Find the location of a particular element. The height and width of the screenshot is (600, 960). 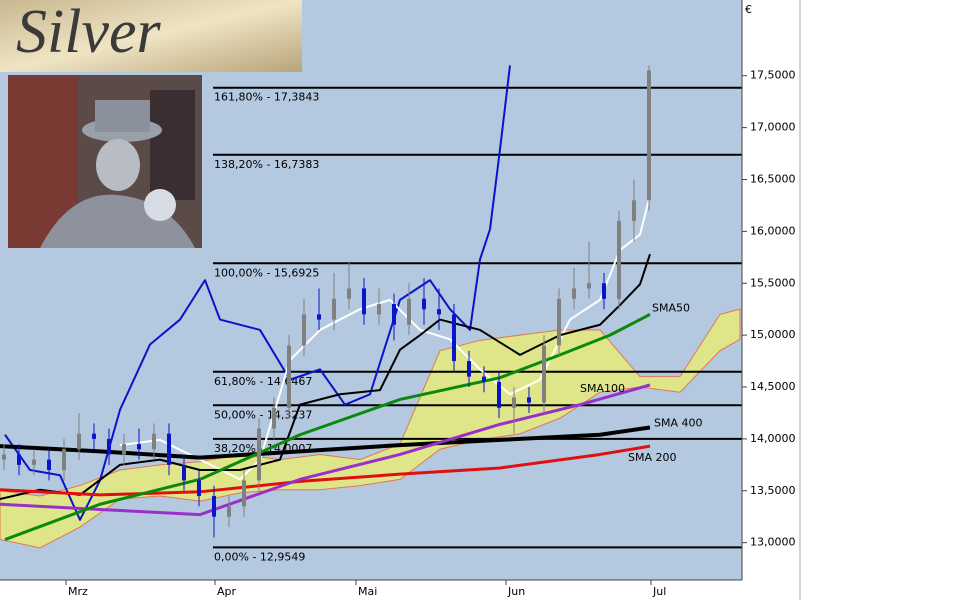

y-tick-label: 15,0000 is located at coordinates (773, 334).